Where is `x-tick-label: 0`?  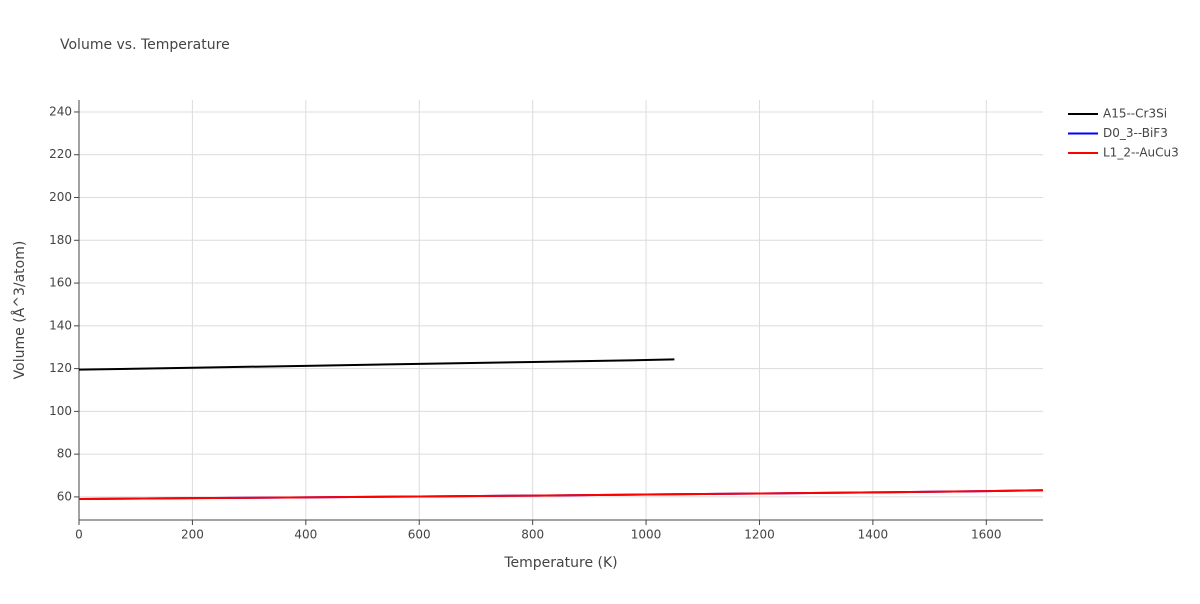 x-tick-label: 0 is located at coordinates (79, 535).